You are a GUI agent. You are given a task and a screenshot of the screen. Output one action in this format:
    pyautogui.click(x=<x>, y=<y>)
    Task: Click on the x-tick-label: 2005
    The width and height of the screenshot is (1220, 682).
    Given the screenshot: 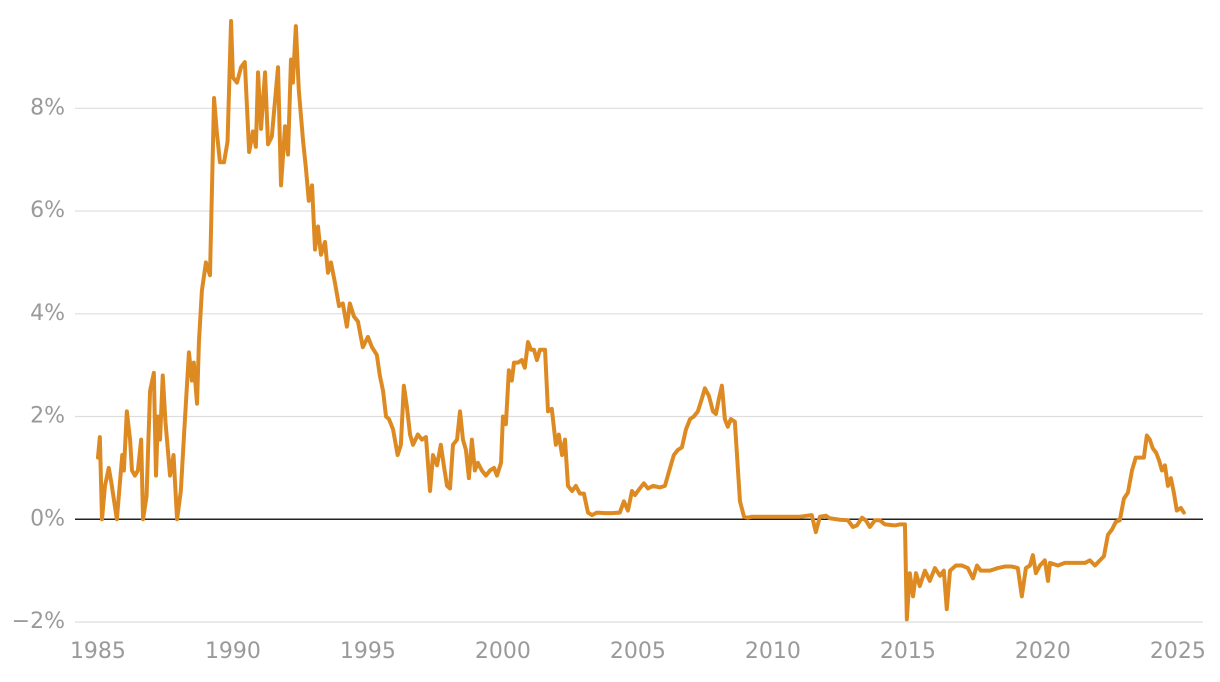 What is the action you would take?
    pyautogui.click(x=638, y=651)
    